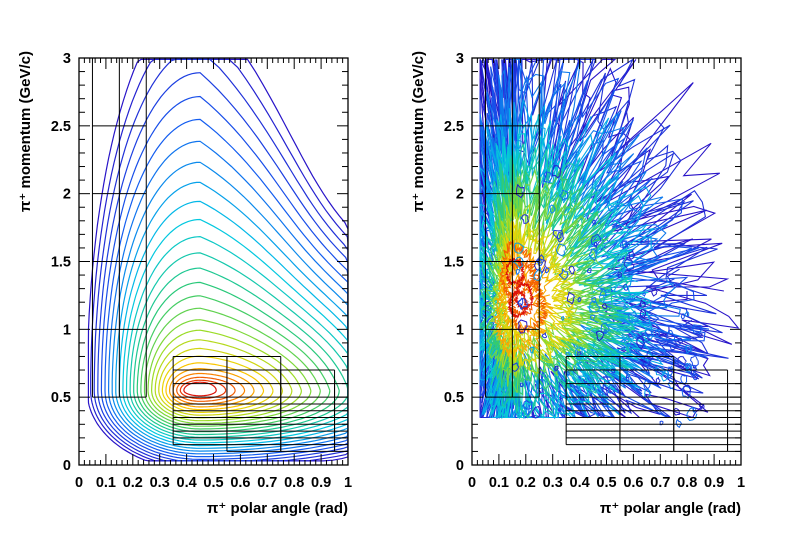  Describe the element at coordinates (25, 131) in the screenshot. I see `y-axis-title: π⁺ momentum (GeV/c)` at that location.